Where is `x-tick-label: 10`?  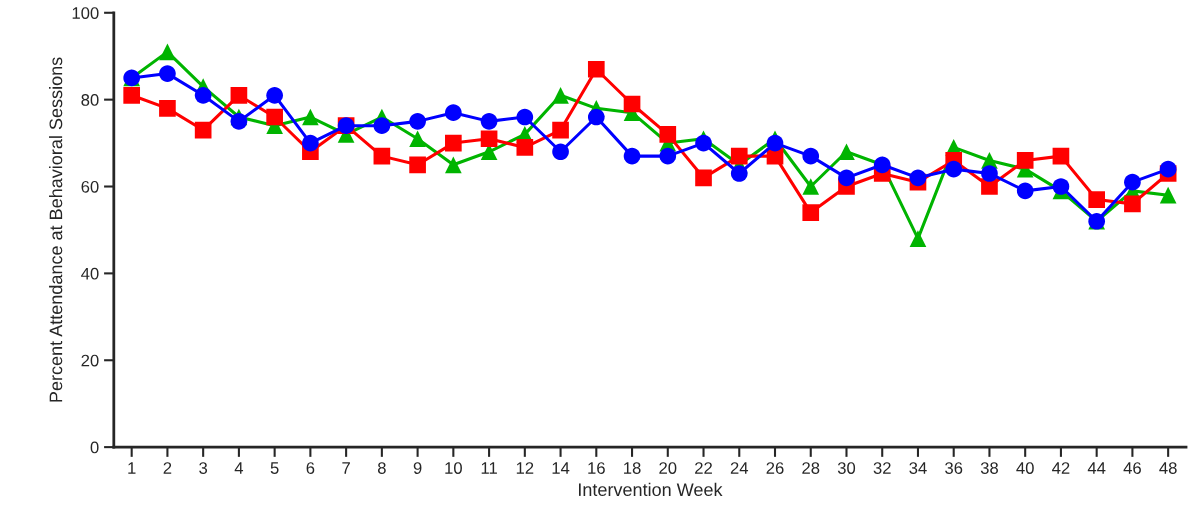 x-tick-label: 10 is located at coordinates (453, 468).